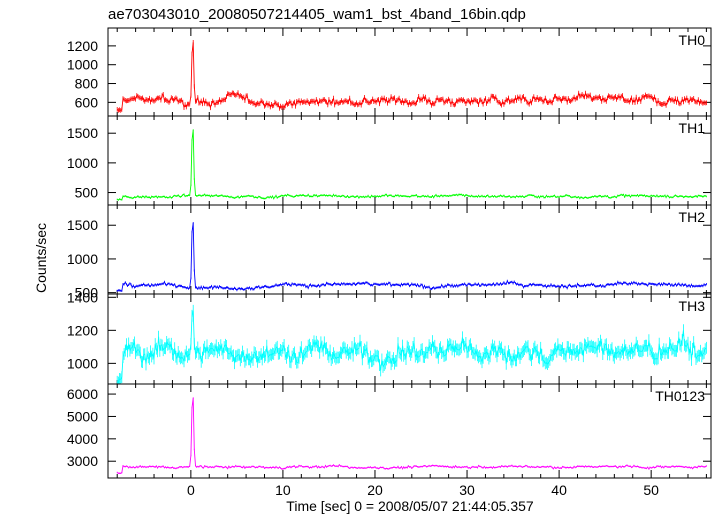 The image size is (717, 516). Describe the element at coordinates (651, 490) in the screenshot. I see `x-tick-label: 50` at that location.